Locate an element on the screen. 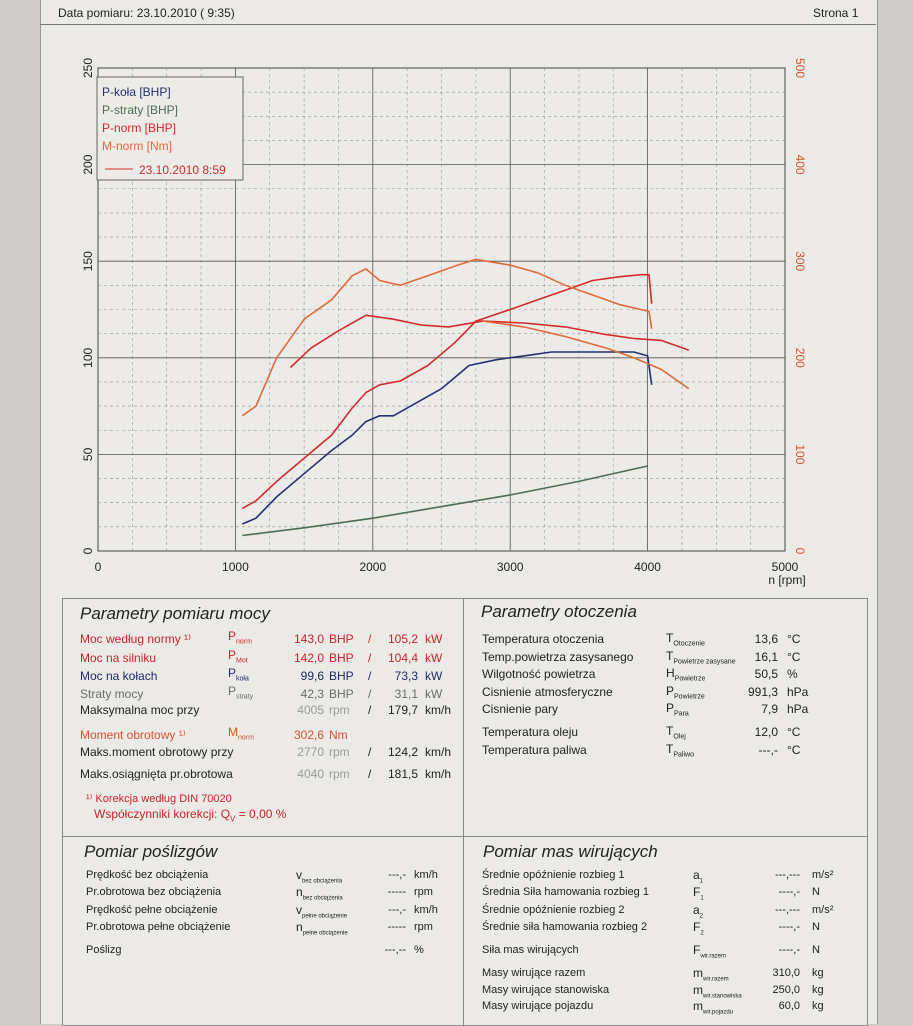 The image size is (913, 1026). ambient-params-panel is located at coordinates (665, 718).